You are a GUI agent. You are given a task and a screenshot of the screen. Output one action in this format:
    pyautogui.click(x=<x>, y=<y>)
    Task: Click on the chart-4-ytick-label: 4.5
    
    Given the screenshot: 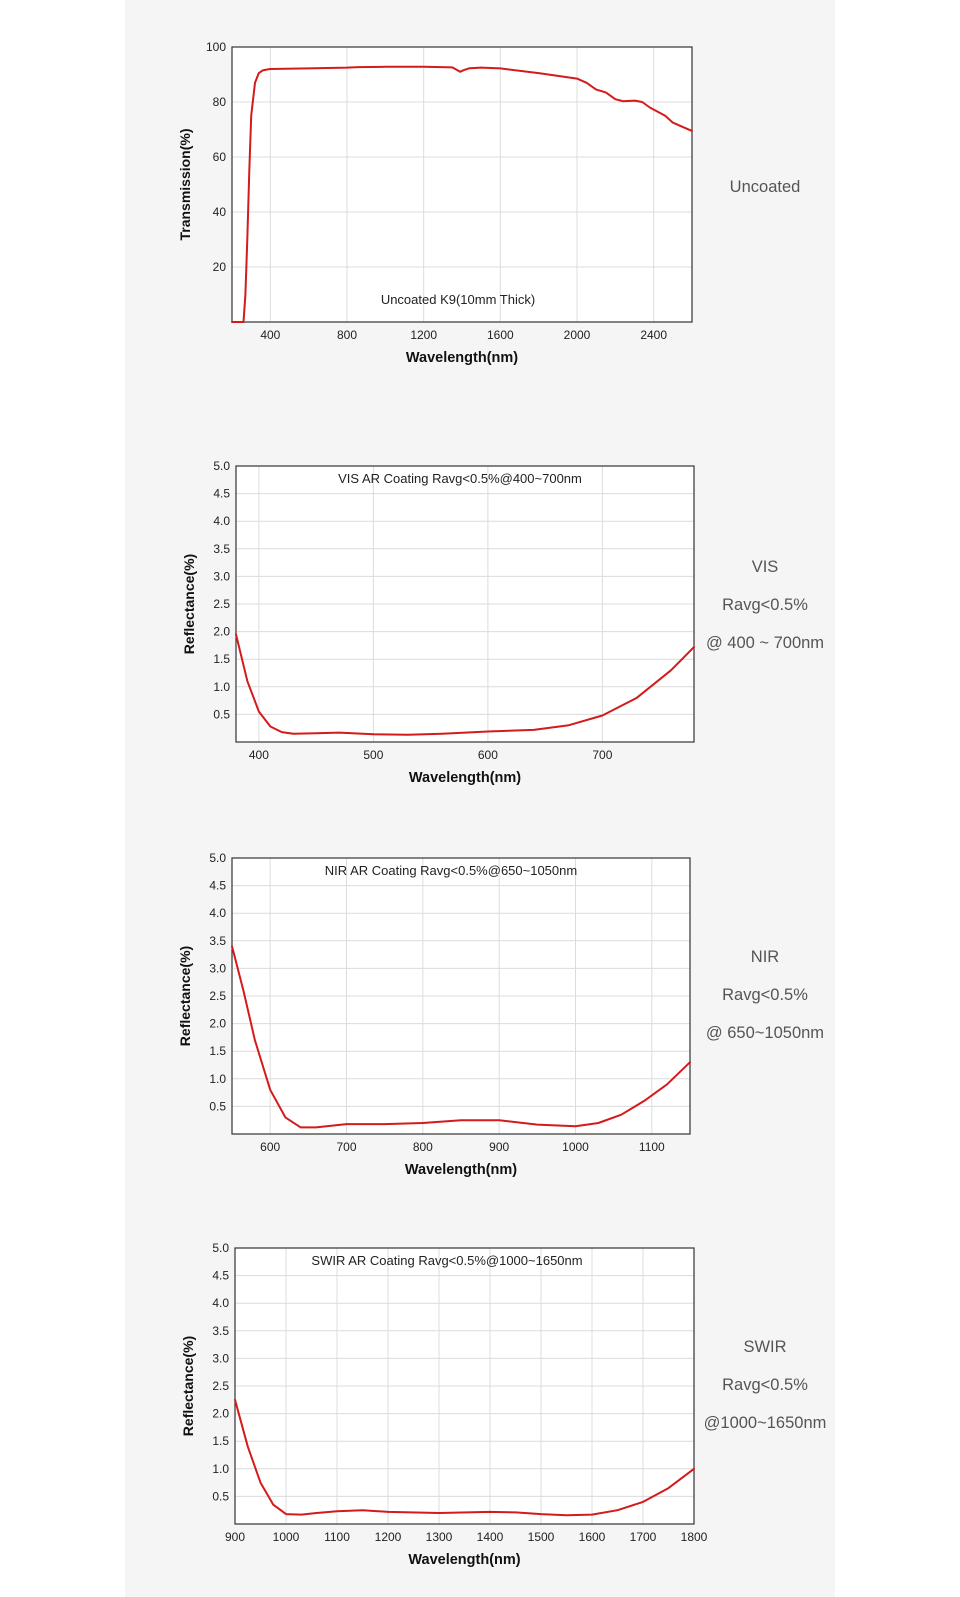 What is the action you would take?
    pyautogui.click(x=220, y=1276)
    